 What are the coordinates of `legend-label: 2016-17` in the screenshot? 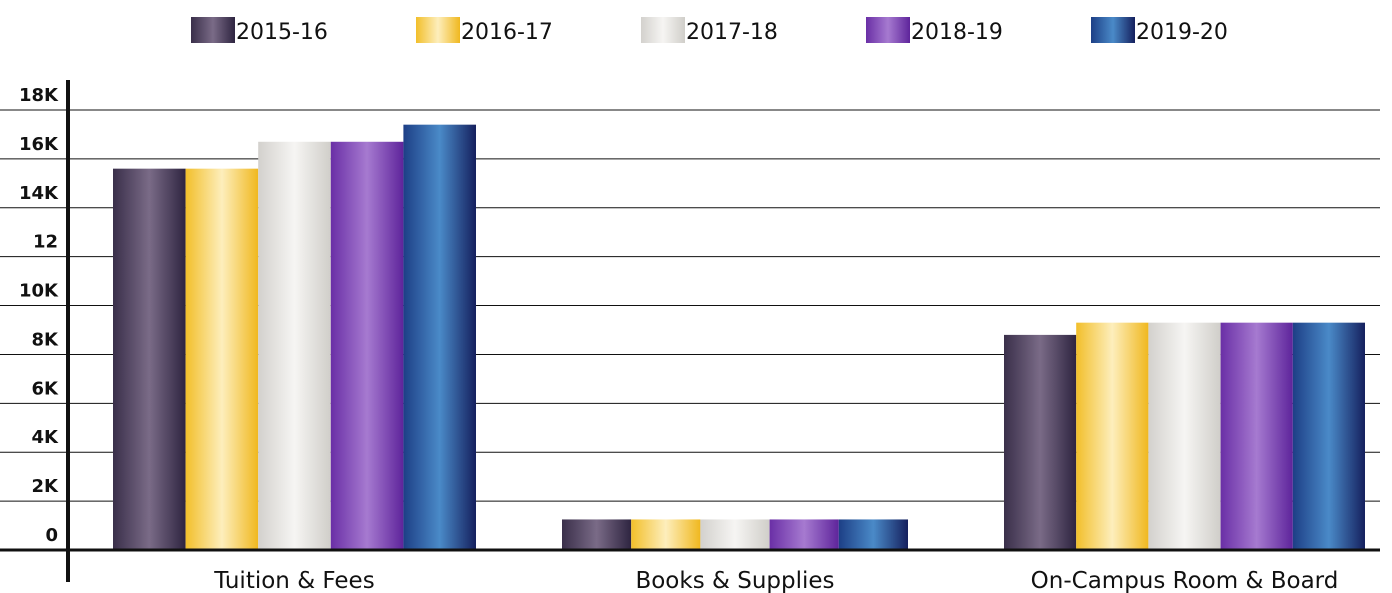 It's located at (507, 32).